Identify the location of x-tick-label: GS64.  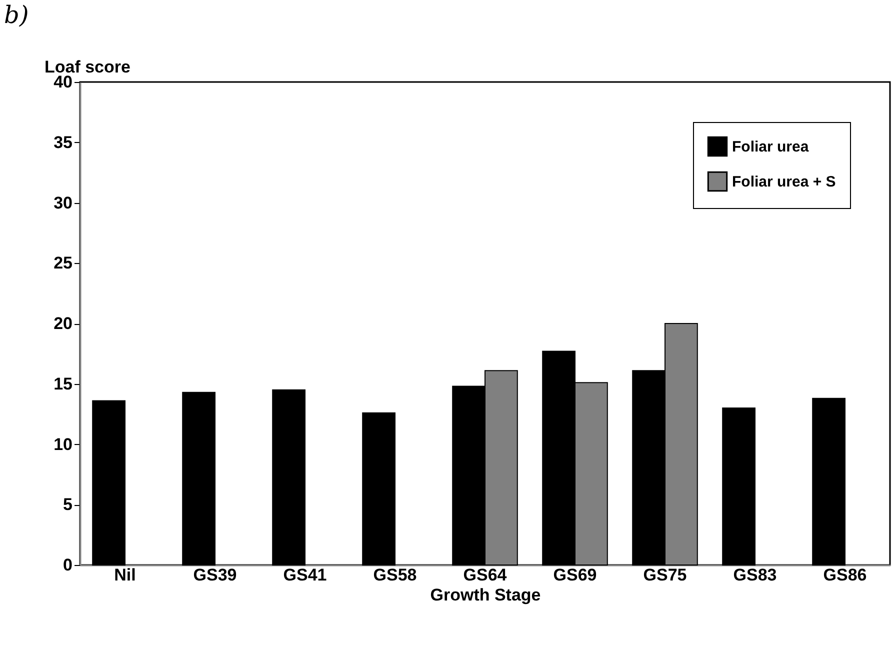
(485, 575).